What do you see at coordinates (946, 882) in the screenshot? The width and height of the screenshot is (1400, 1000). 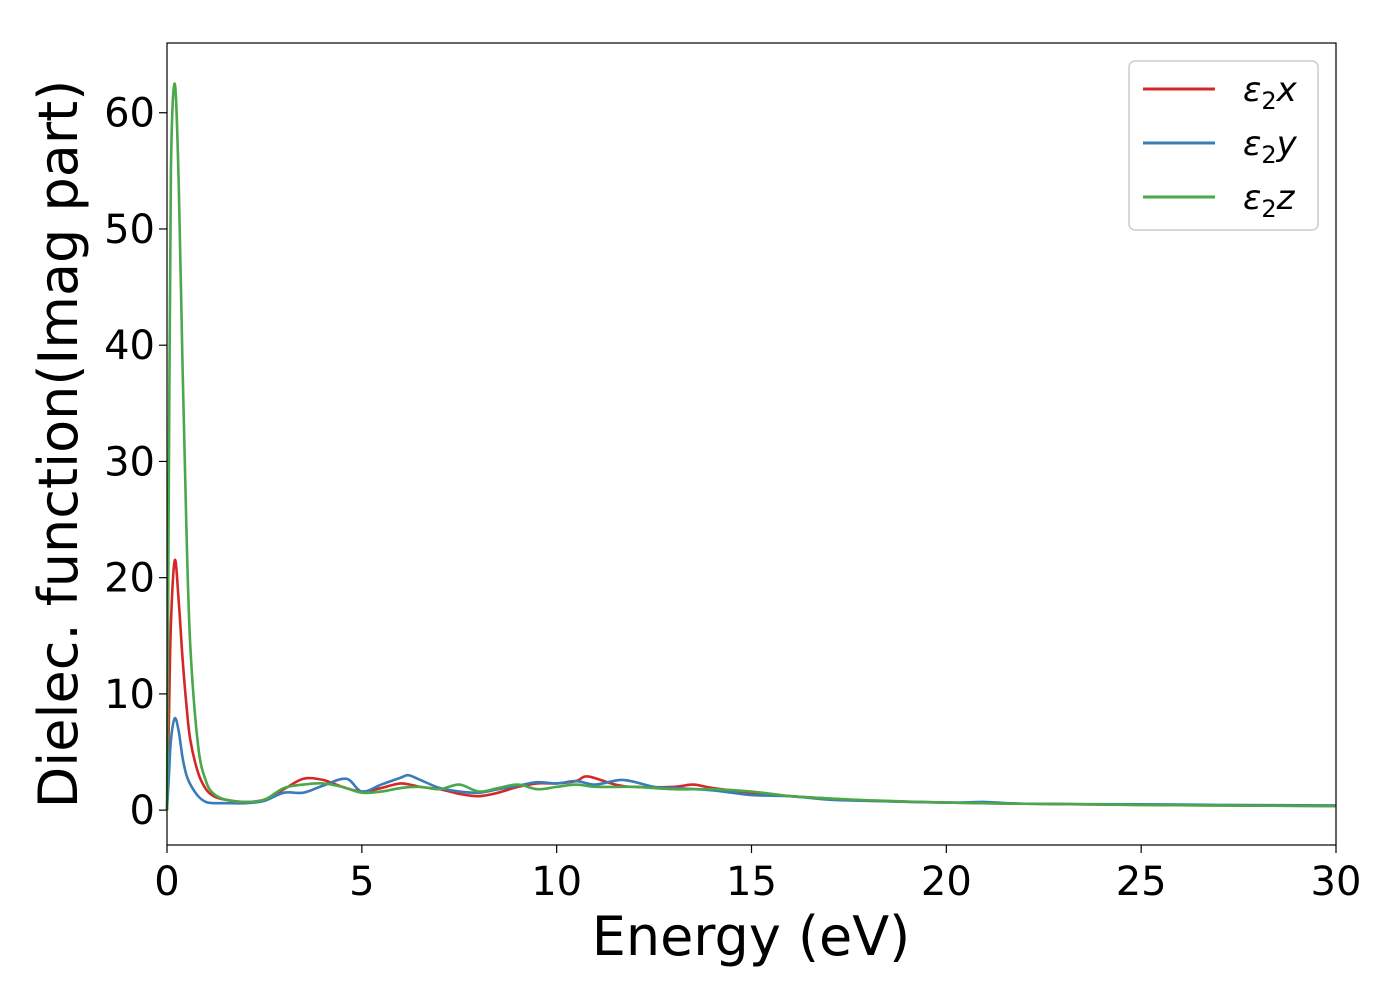 I see `x-tick-label: 20` at bounding box center [946, 882].